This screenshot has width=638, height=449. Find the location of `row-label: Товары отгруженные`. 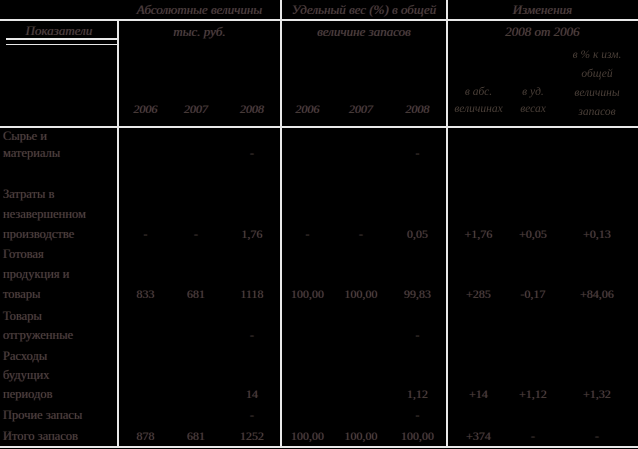

row-label: Товары отгруженные is located at coordinates (38, 325).